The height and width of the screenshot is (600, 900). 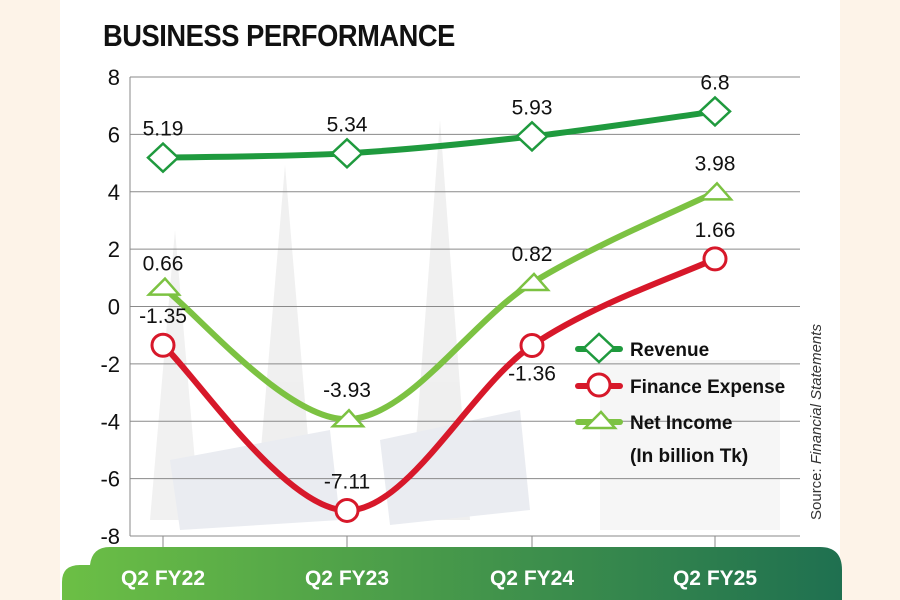 I want to click on source-prefix: Source:, so click(x=816, y=492).